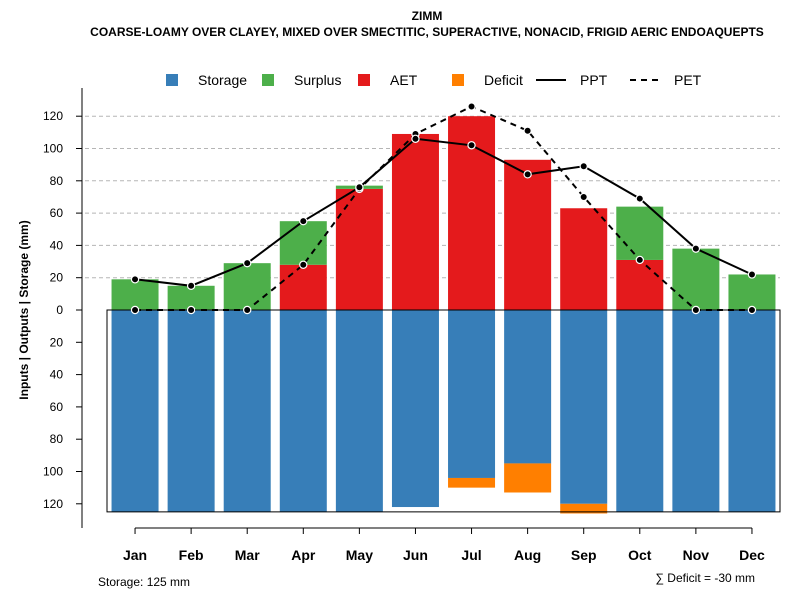  Describe the element at coordinates (247, 555) in the screenshot. I see `x-tick-label-mar: Mar` at that location.